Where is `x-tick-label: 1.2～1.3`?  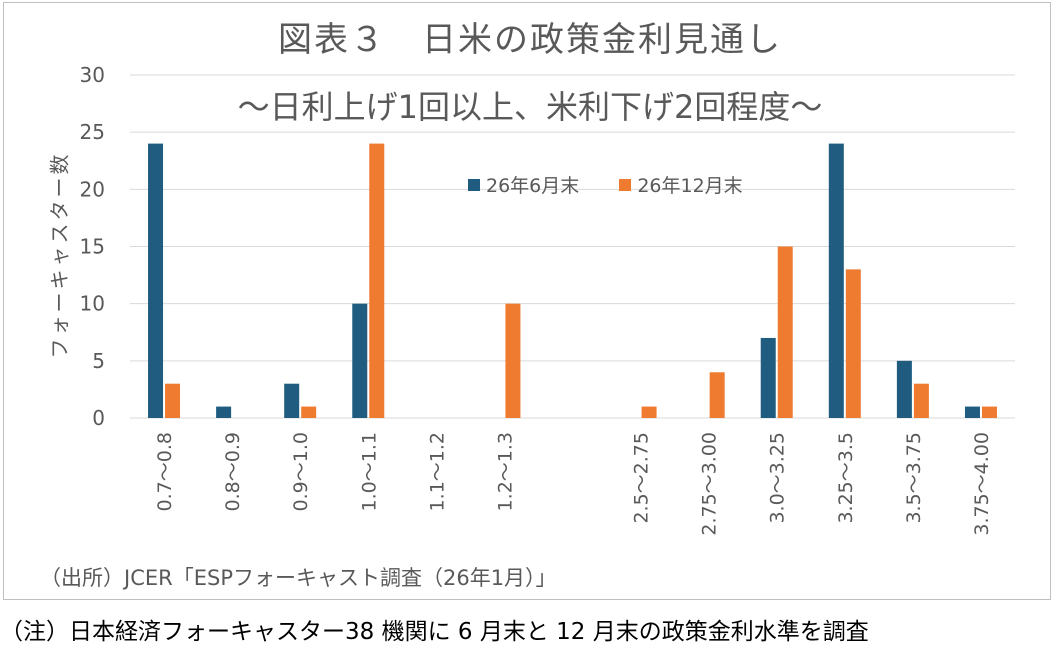 x-tick-label: 1.2～1.3 is located at coordinates (505, 471).